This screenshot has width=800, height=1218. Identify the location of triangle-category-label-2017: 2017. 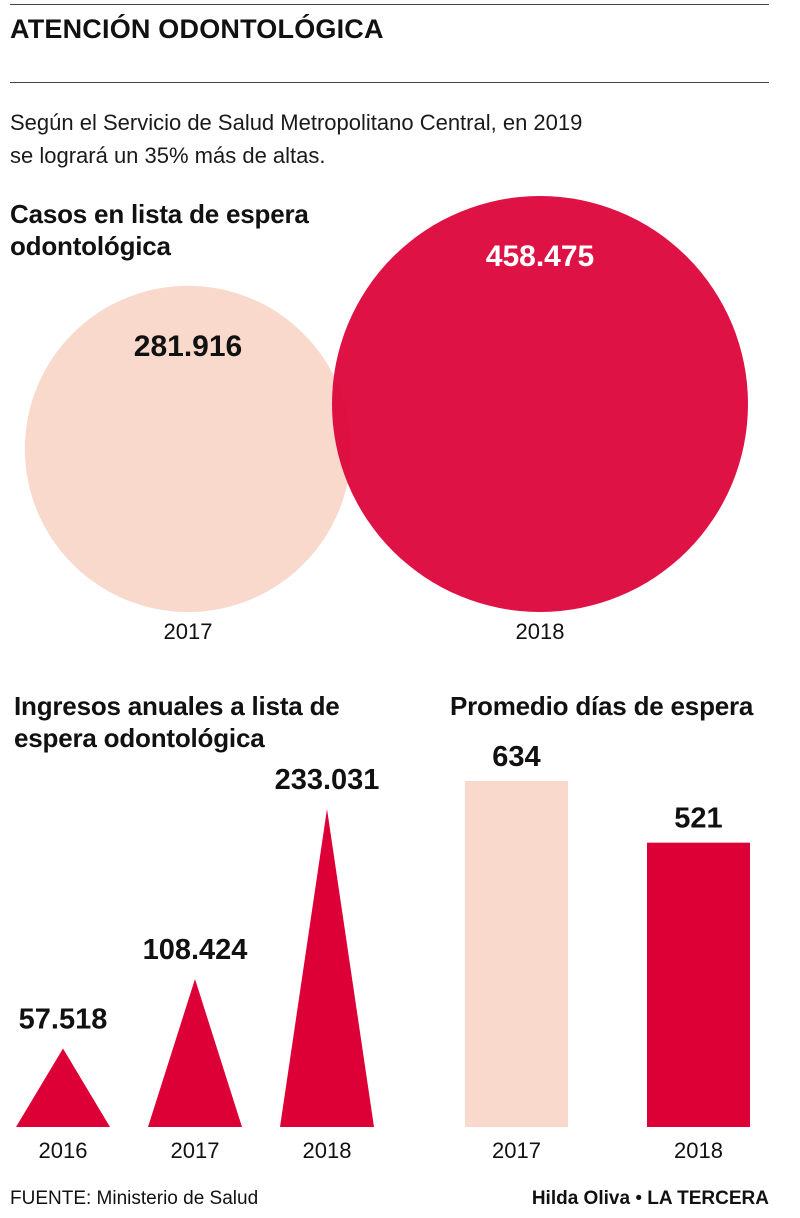
(195, 1150).